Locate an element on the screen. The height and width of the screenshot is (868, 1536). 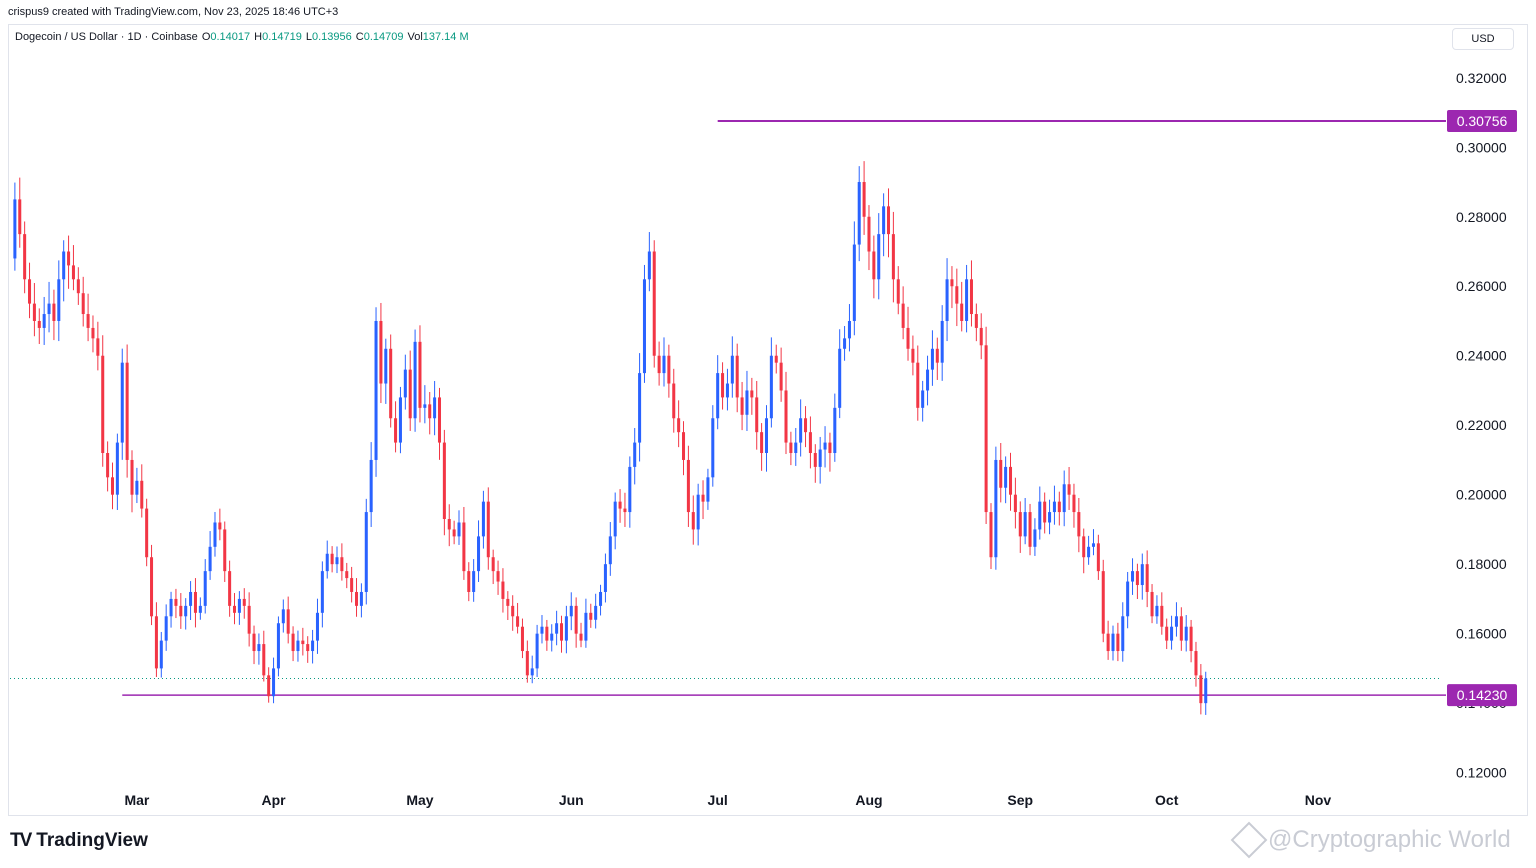
y-tick-label: 0.20000 is located at coordinates (1481, 495).